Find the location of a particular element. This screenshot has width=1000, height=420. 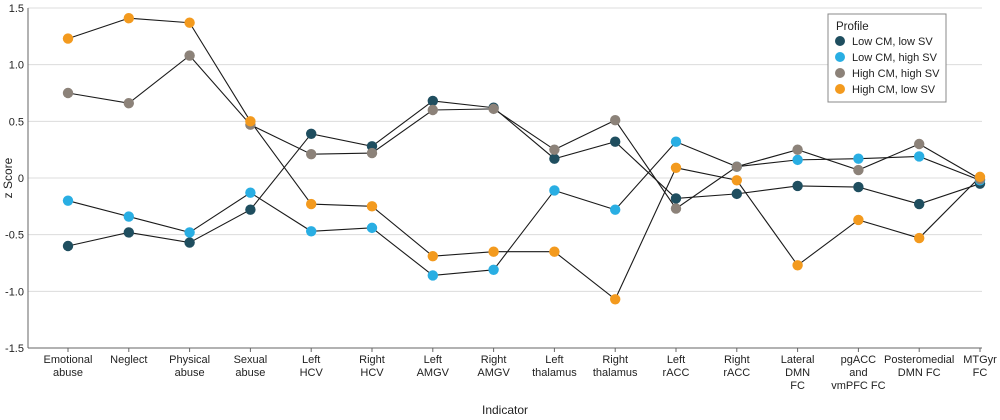

legend-label: Low CM, high SV is located at coordinates (895, 58).